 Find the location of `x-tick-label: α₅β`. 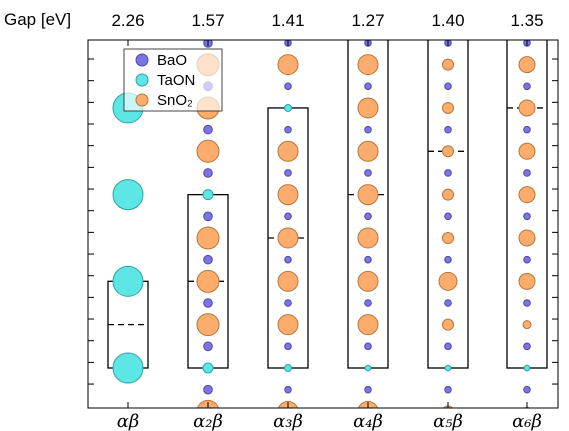

x-tick-label: α₅β is located at coordinates (448, 421).